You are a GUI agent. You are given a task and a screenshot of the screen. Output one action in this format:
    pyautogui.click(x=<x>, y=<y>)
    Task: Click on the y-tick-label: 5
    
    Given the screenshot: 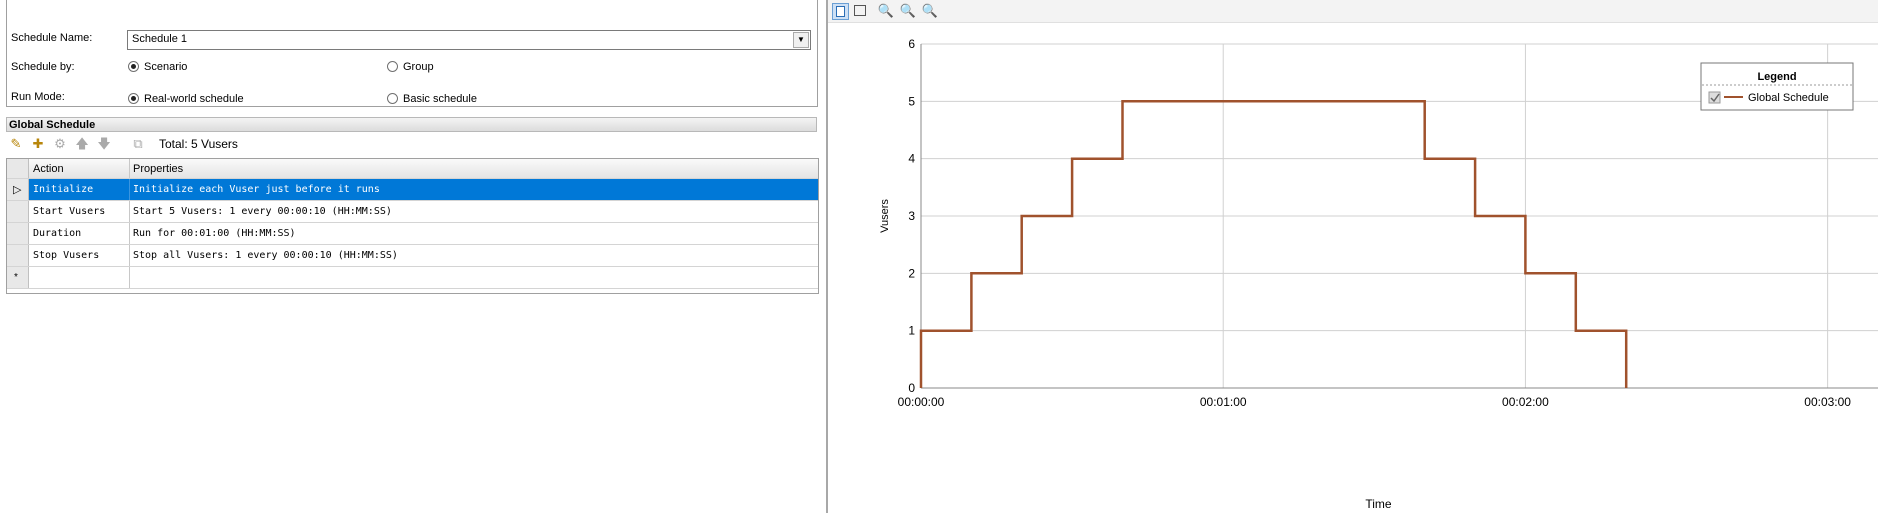 What is the action you would take?
    pyautogui.click(x=911, y=101)
    